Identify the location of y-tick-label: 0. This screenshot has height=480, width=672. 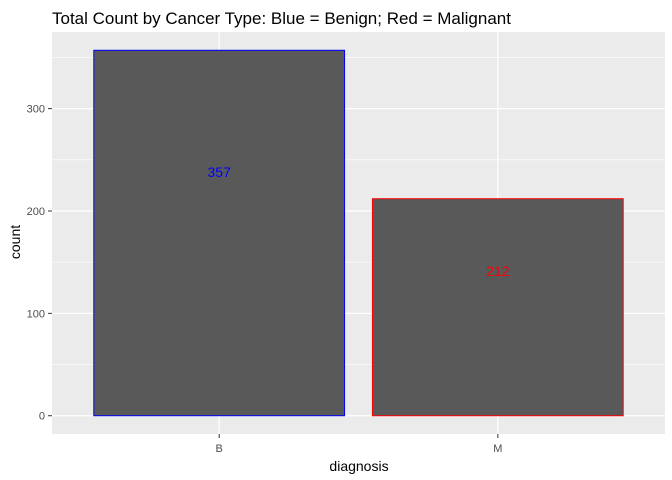
(42, 417).